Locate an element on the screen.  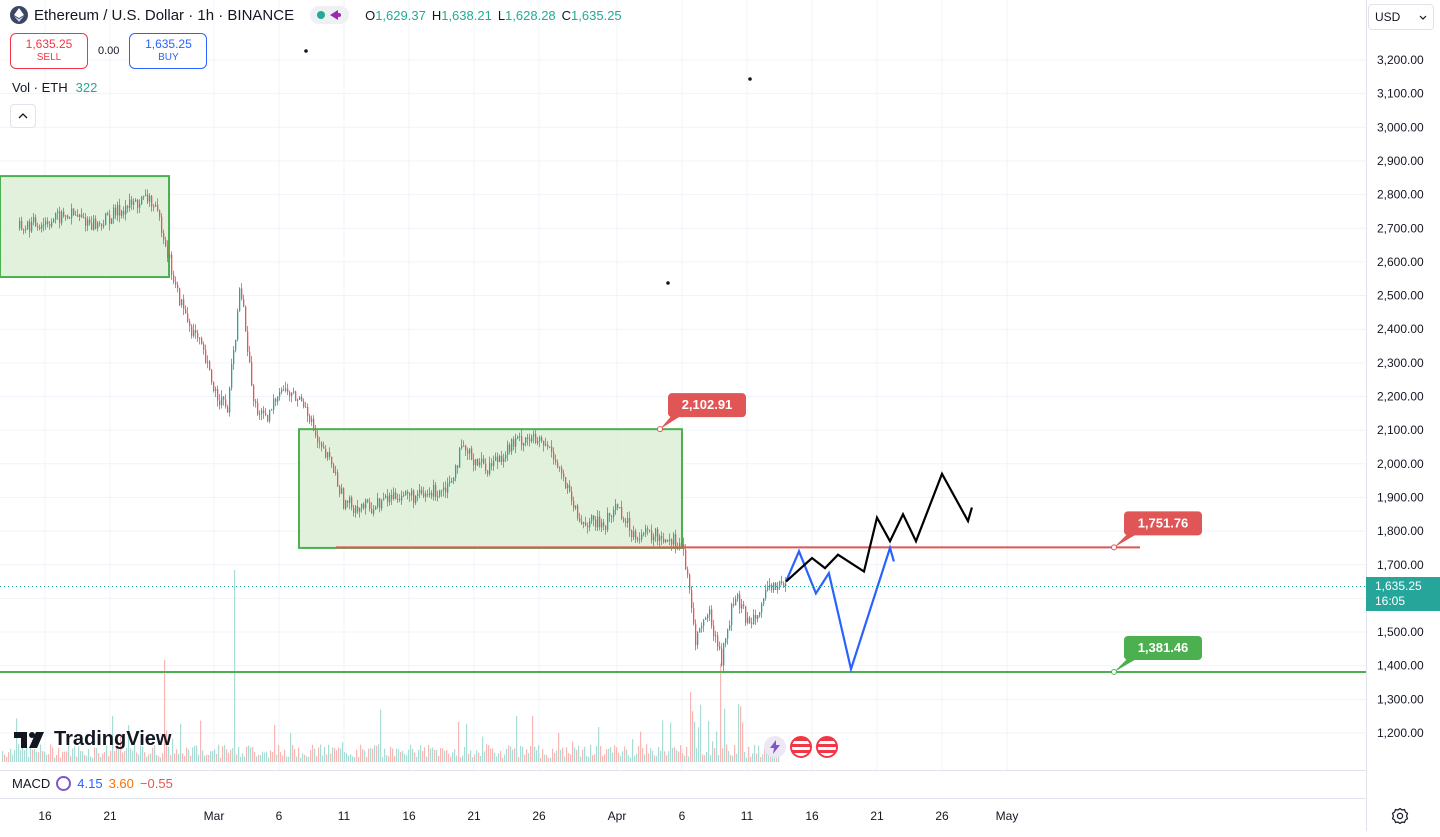
time-axis: 16 21 Mar 6 11 16 21 26 Apr 6 11 16 21 26 May is located at coordinates (683, 815).